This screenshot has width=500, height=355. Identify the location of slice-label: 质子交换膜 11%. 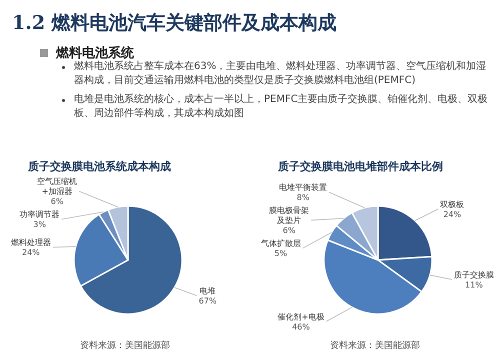
(474, 280).